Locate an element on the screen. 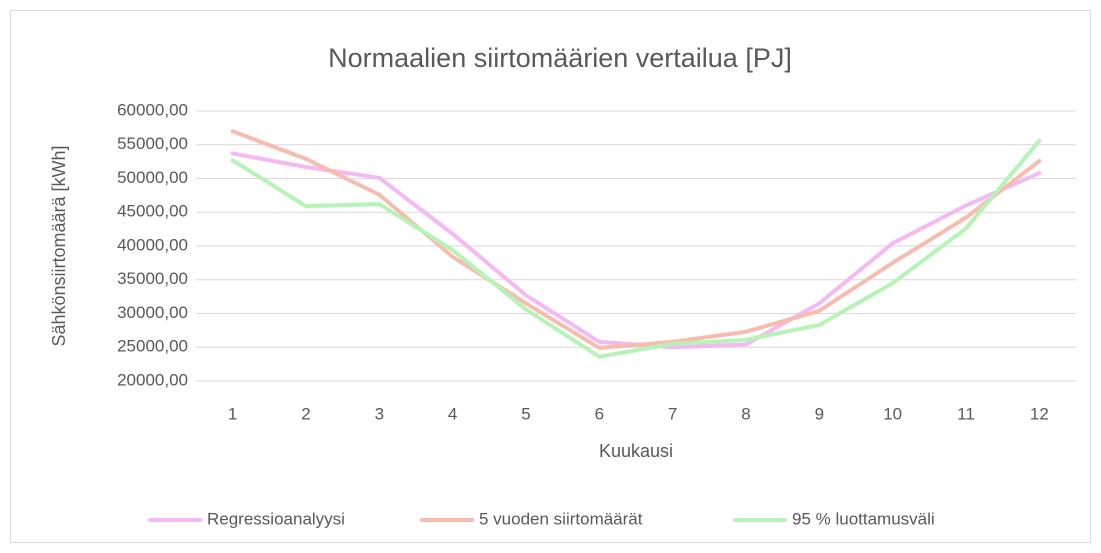 Image resolution: width=1101 pixels, height=553 pixels. x-tick-label: 11 is located at coordinates (966, 413).